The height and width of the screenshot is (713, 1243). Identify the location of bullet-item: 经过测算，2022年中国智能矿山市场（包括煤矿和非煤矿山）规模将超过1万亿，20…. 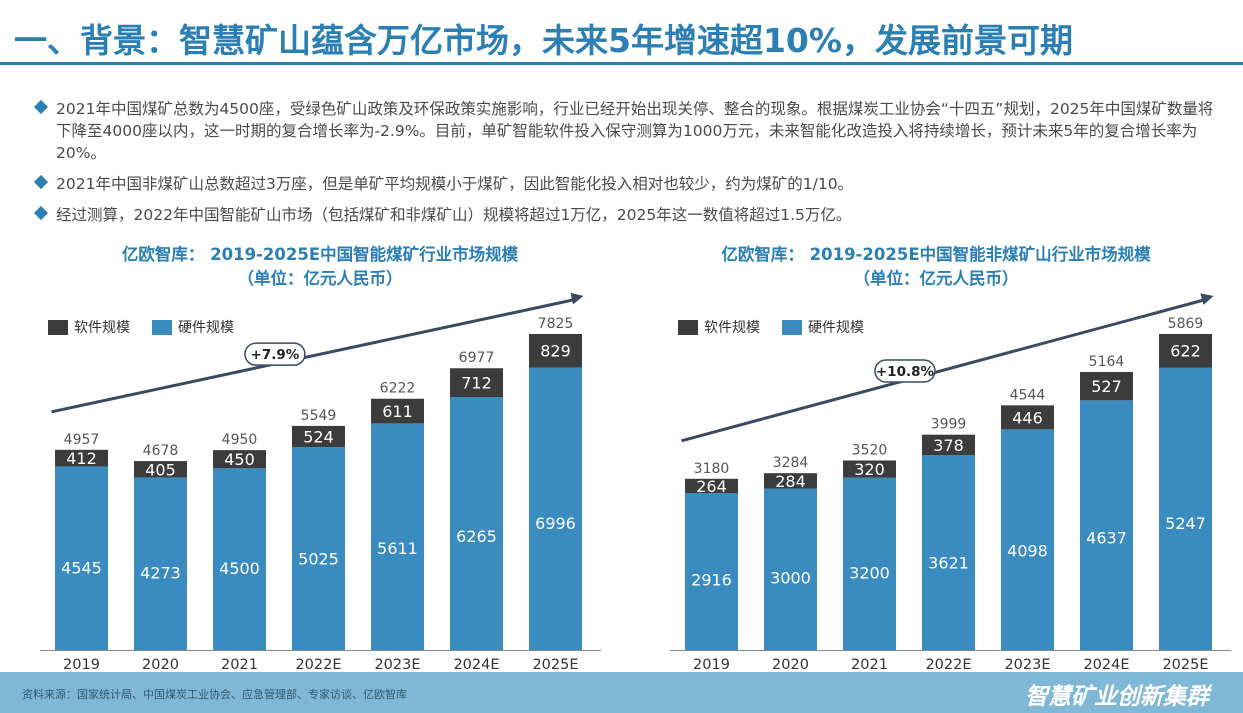
(629, 215).